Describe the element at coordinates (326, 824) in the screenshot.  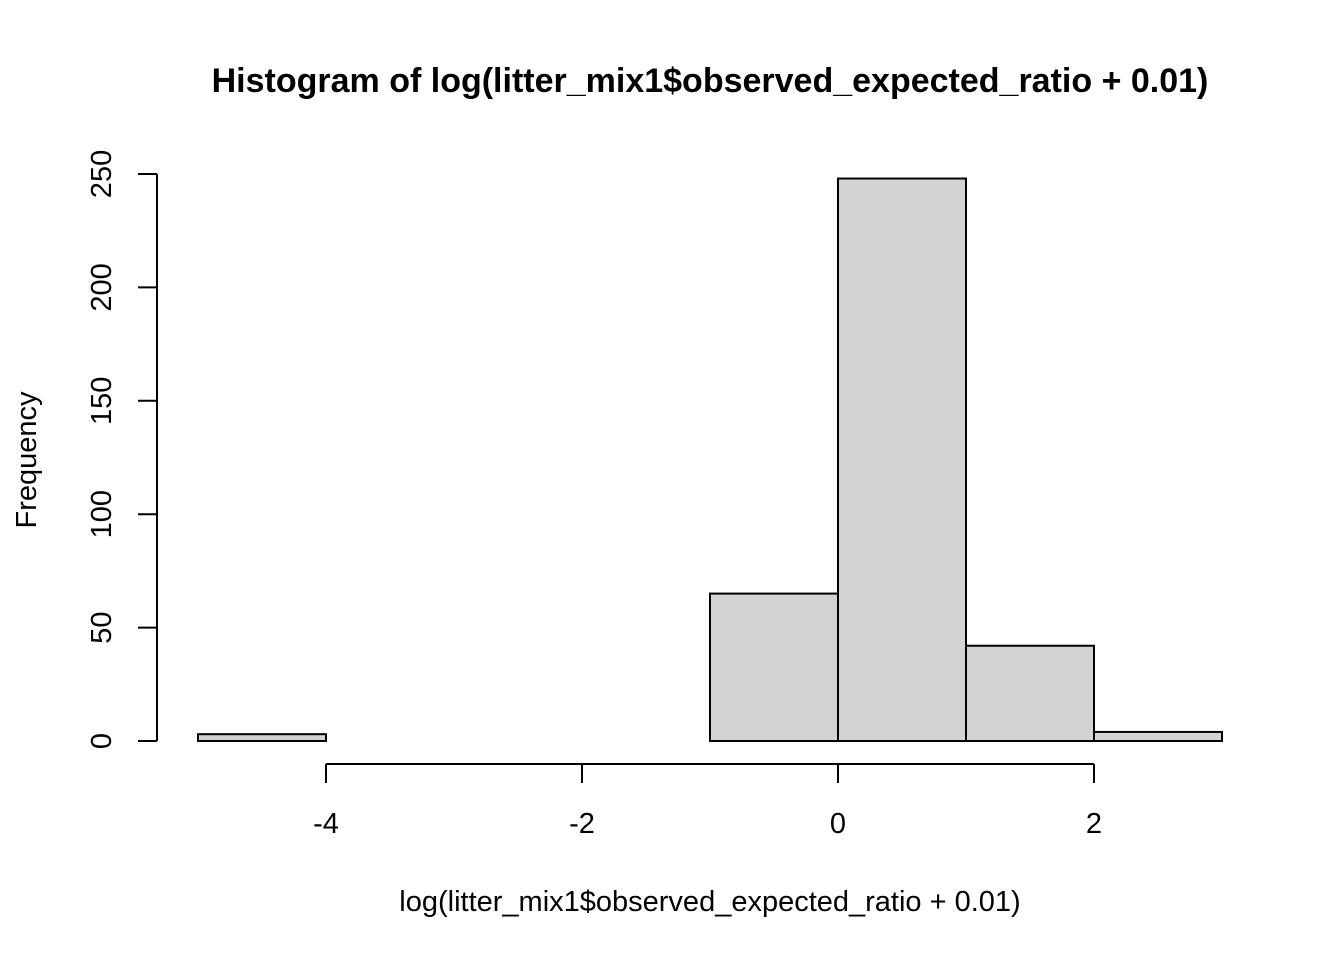
I see `x-tick-label: -4` at that location.